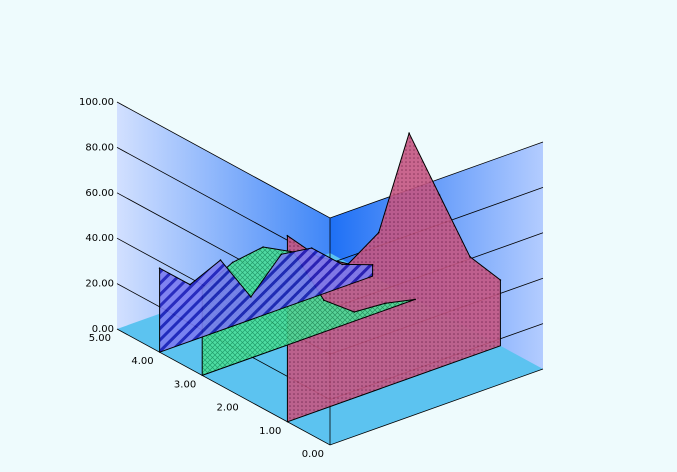 This screenshot has width=677, height=472. What do you see at coordinates (99, 238) in the screenshot?
I see `y-tick-label: 40.00` at bounding box center [99, 238].